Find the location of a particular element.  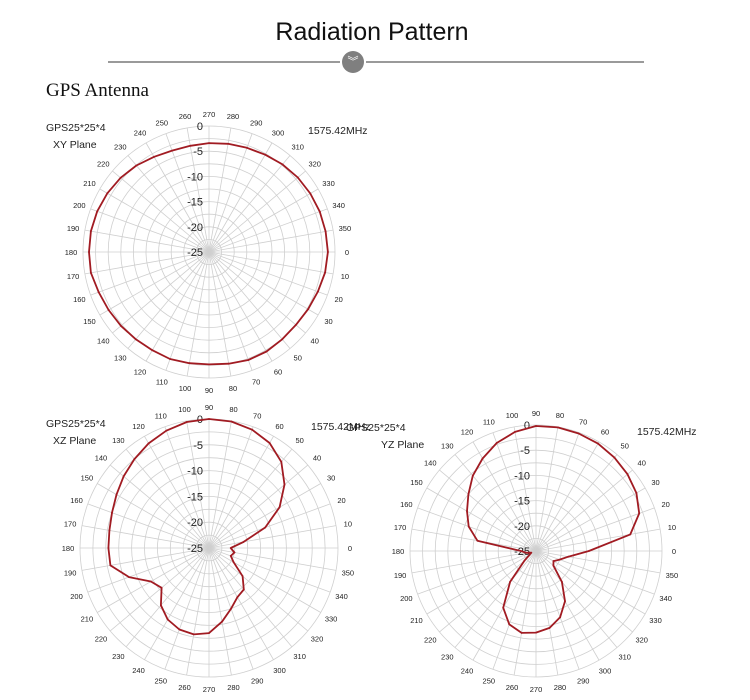

angle-tick-label: 10 is located at coordinates (672, 527).